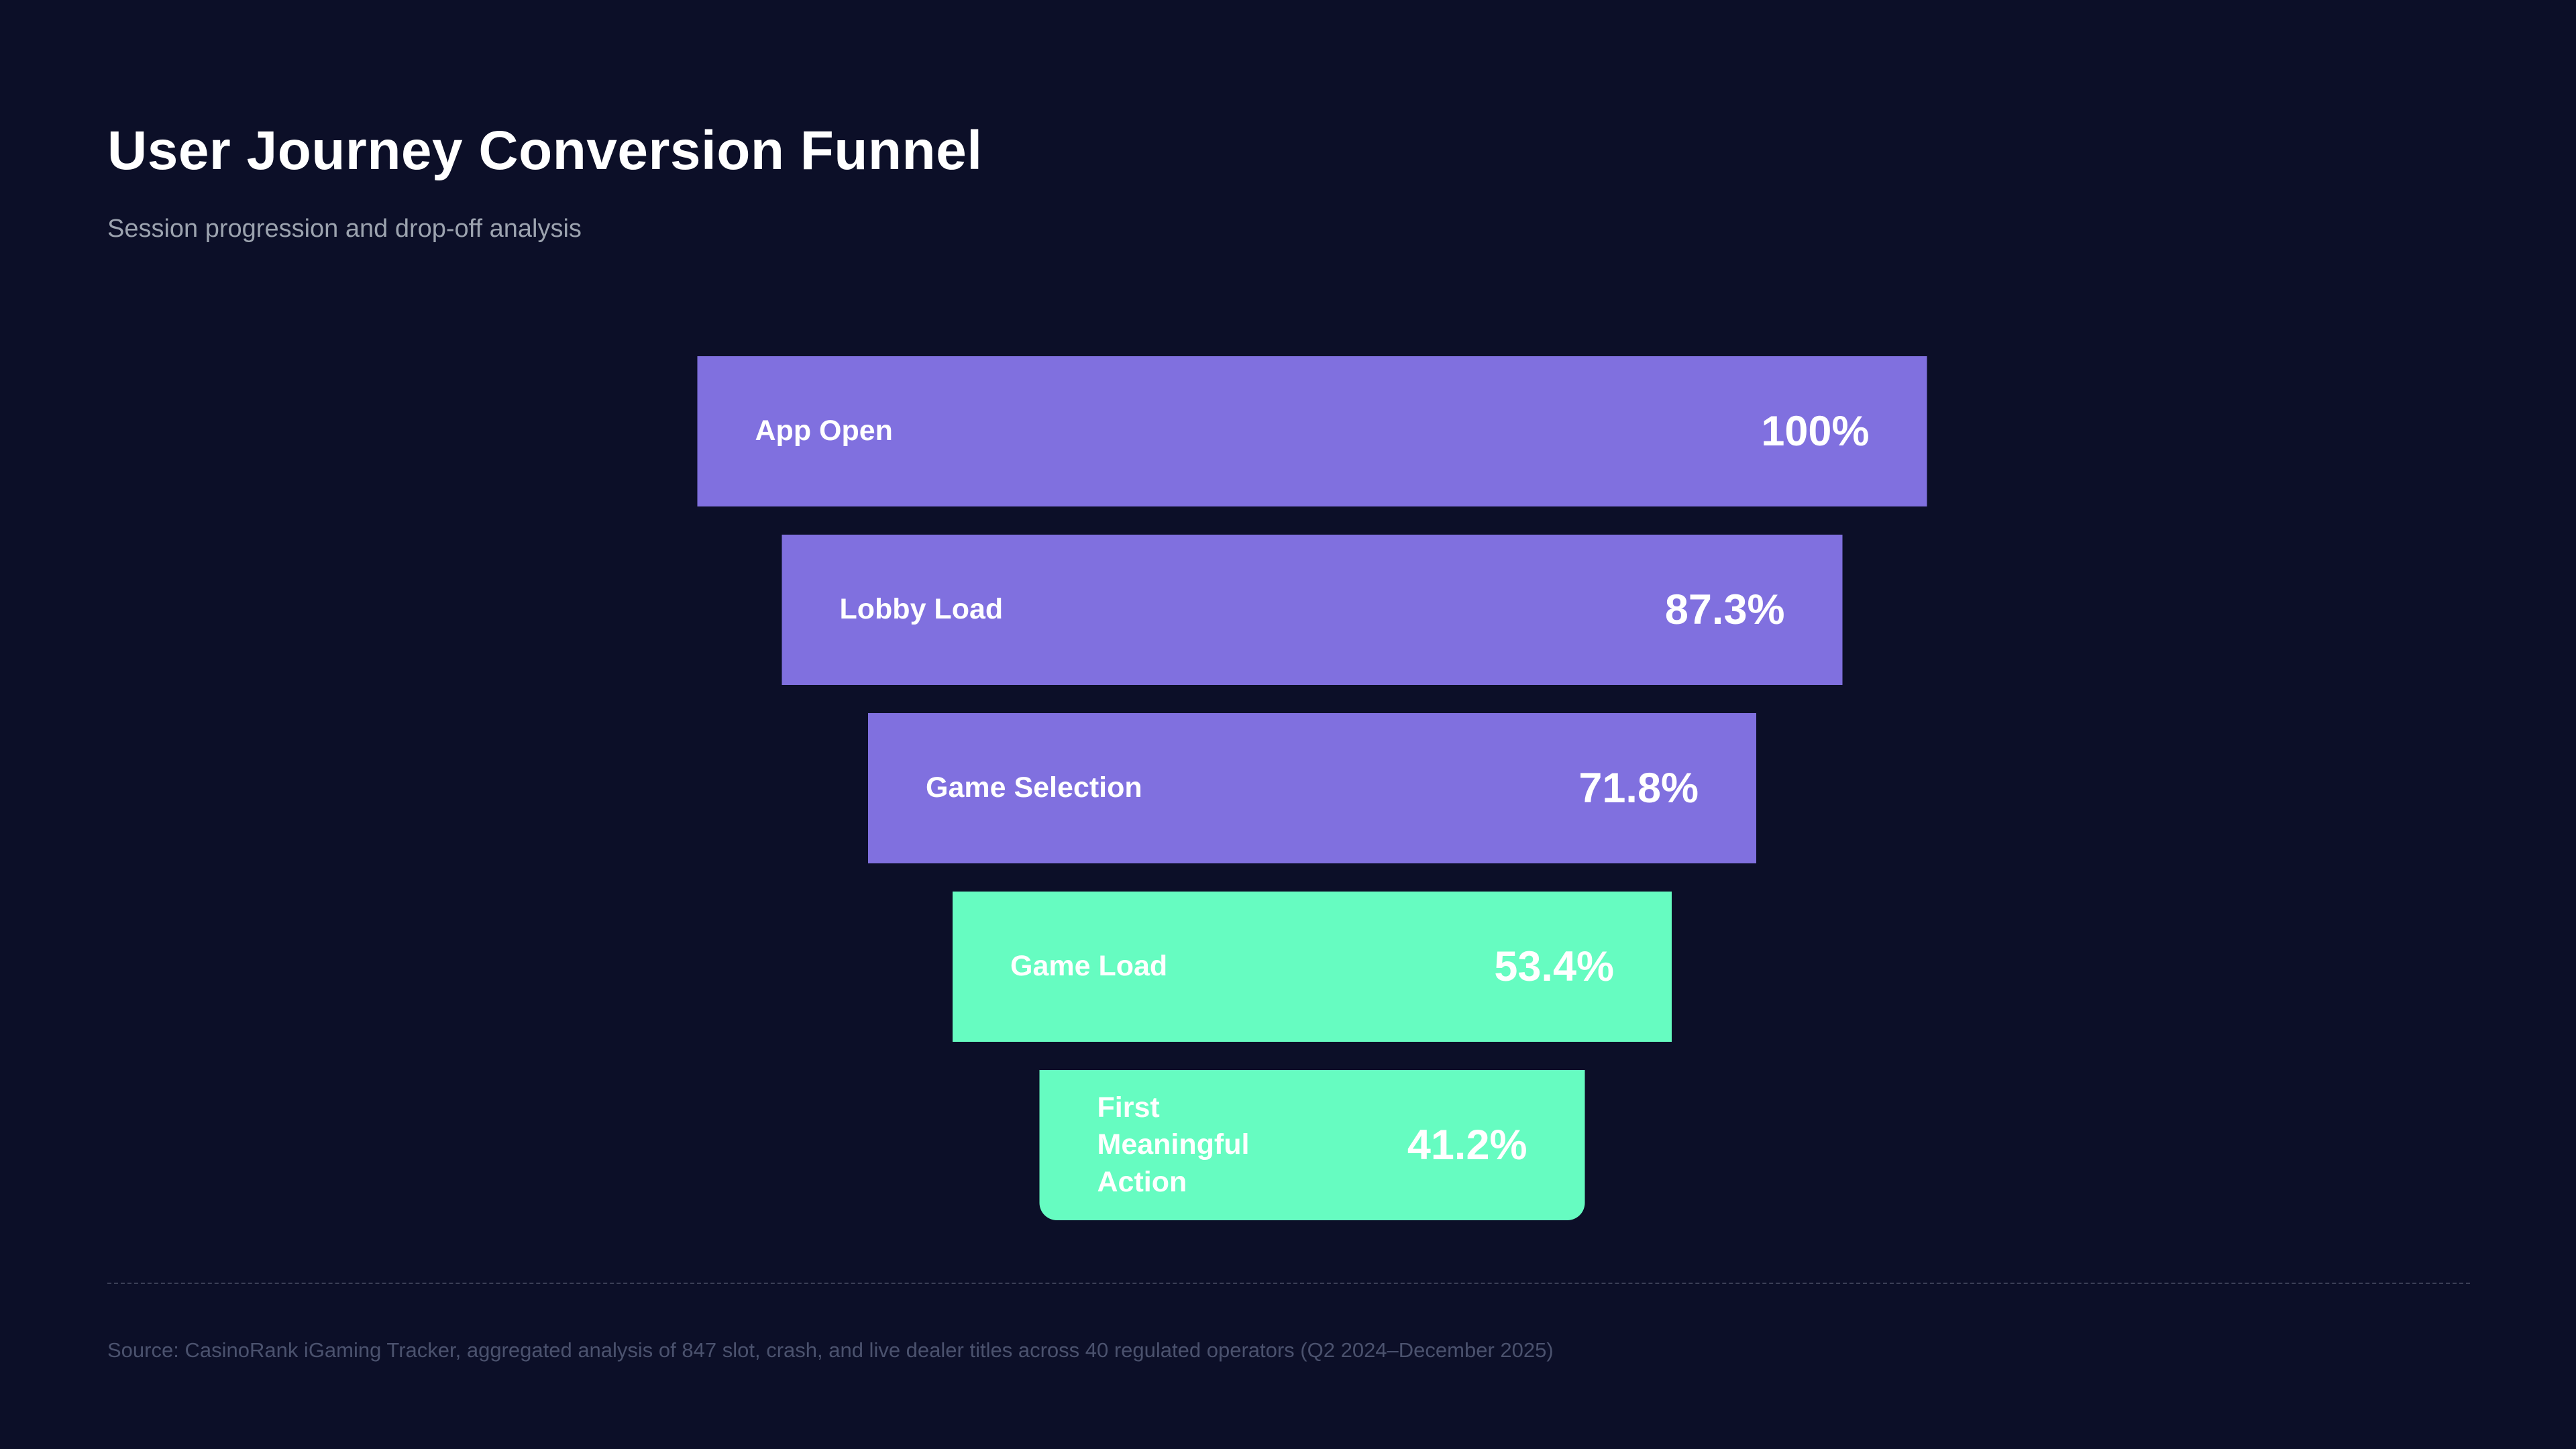 This screenshot has width=2576, height=1449. What do you see at coordinates (1312, 610) in the screenshot?
I see `funnel-bar: Lobby Load 87.3%` at bounding box center [1312, 610].